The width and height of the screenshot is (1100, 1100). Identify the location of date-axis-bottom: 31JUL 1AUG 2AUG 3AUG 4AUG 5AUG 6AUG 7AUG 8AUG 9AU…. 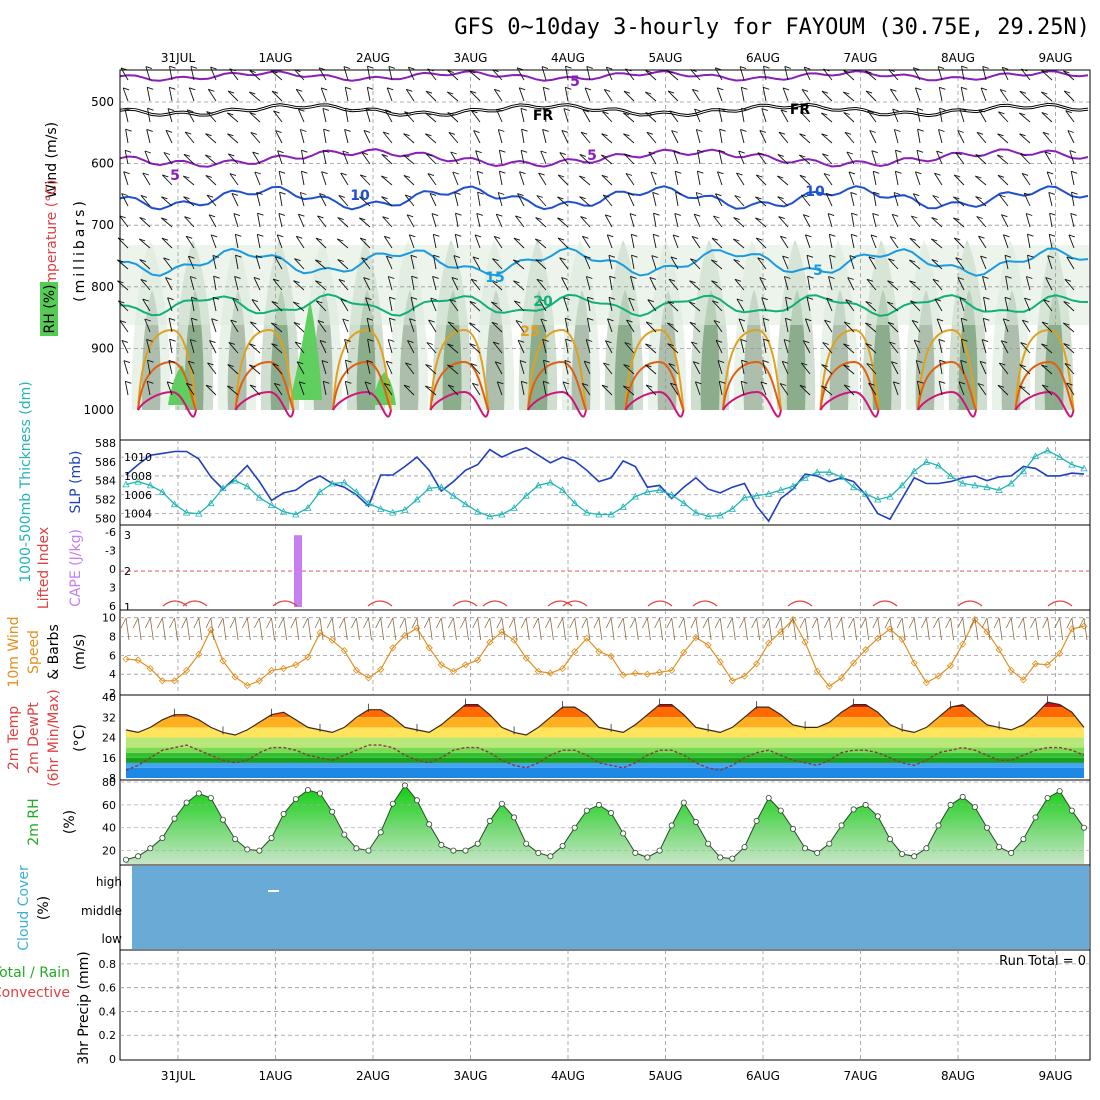
(617, 1076).